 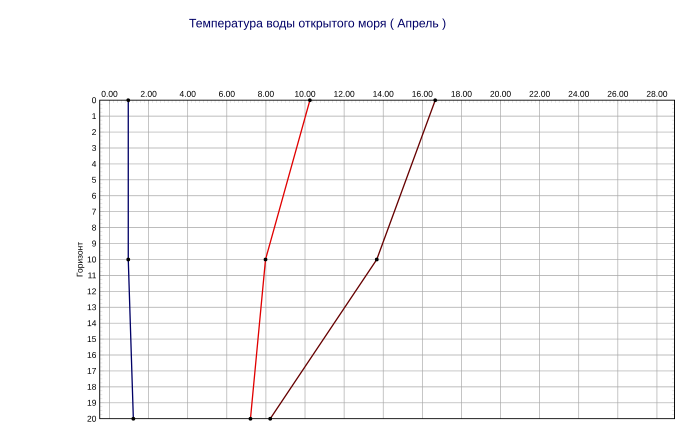 I want to click on x-tick-label: 8.00, so click(x=266, y=93).